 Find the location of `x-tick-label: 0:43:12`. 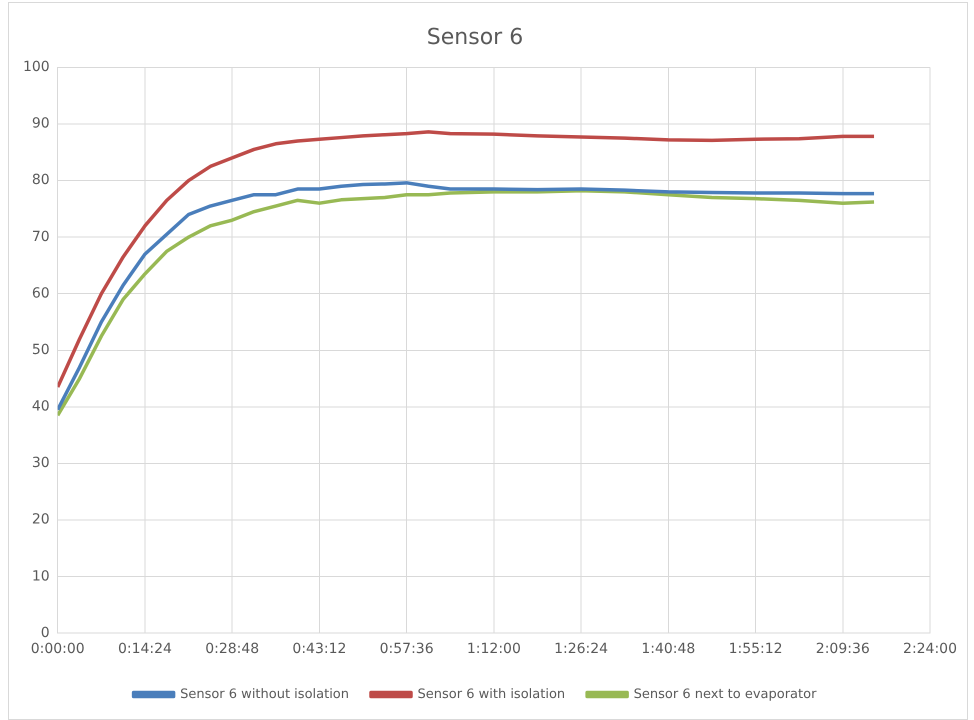

x-tick-label: 0:43:12 is located at coordinates (319, 649).